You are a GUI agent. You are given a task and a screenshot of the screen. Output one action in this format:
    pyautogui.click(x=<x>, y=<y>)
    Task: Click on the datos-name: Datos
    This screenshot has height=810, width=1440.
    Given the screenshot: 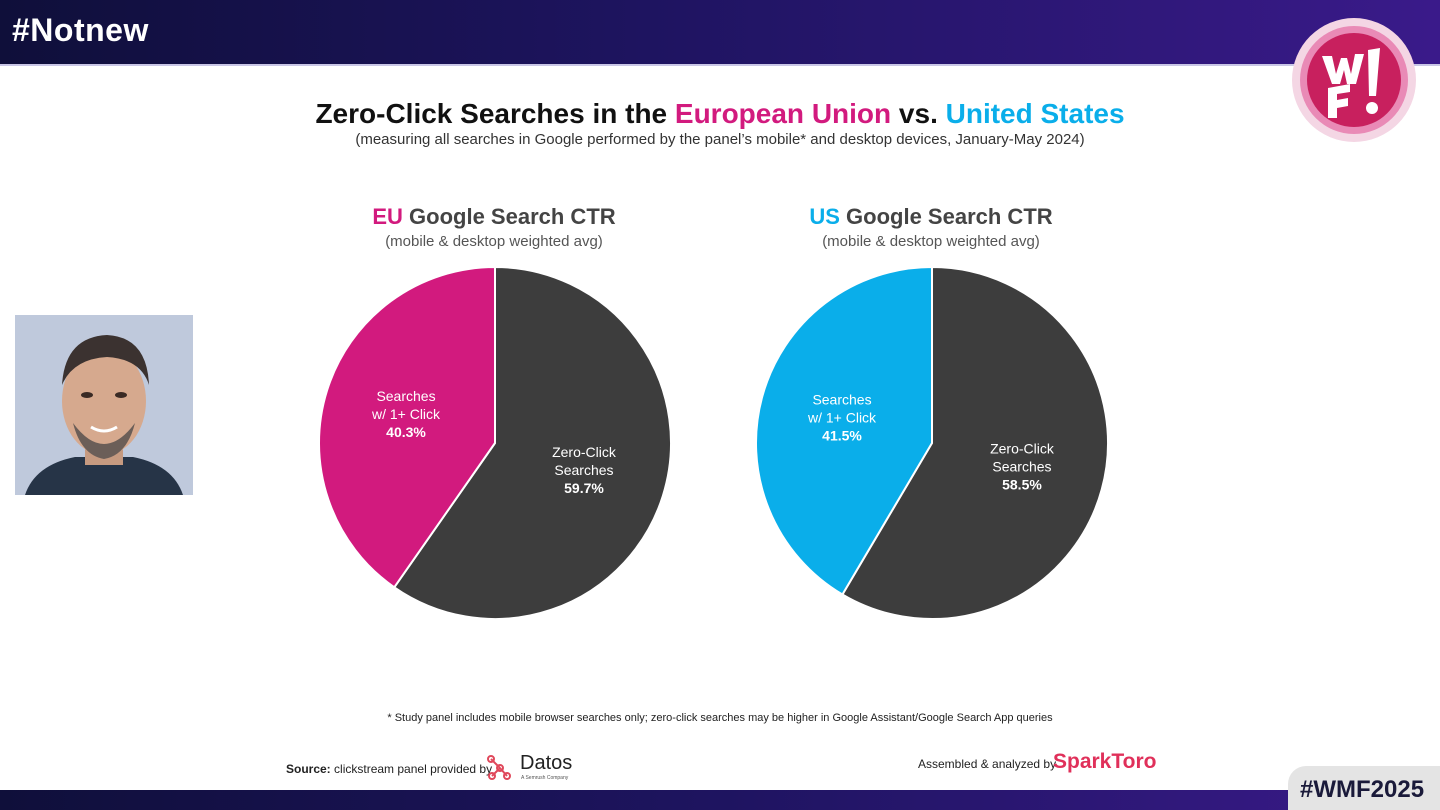 What is the action you would take?
    pyautogui.click(x=546, y=763)
    